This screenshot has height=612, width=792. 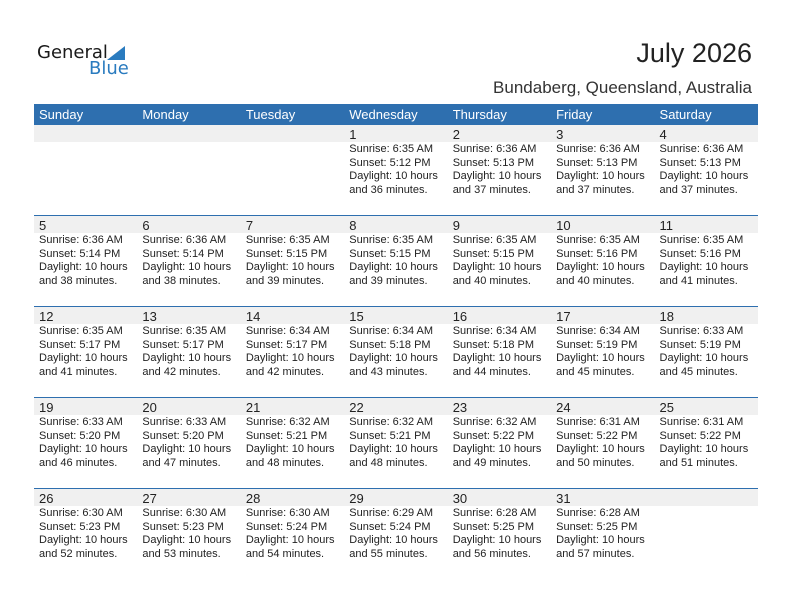 What do you see at coordinates (597, 344) in the screenshot?
I see `sunset-text: Sunset: 5:19 PM` at bounding box center [597, 344].